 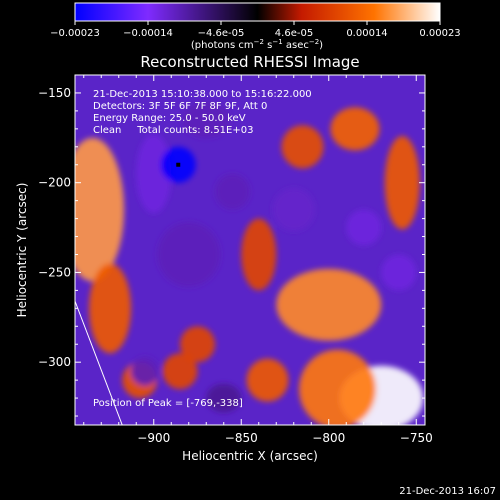 What do you see at coordinates (180, 106) in the screenshot?
I see `annotation-detectors: Detectors: 3F 5F 6F 7F 8F 9F, Att 0` at bounding box center [180, 106].